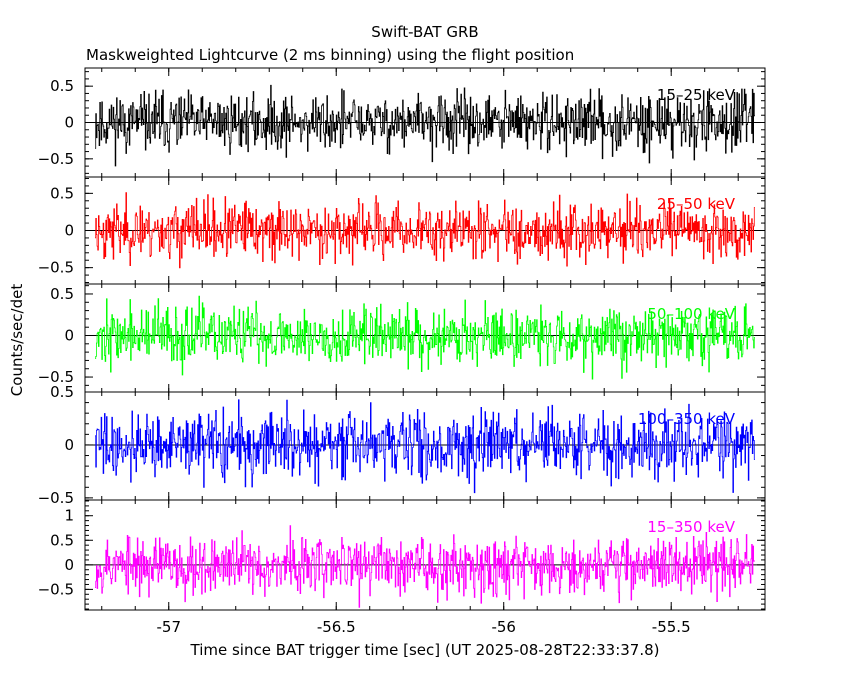 The width and height of the screenshot is (850, 684). I want to click on x-tick-label: -56.5, so click(336, 627).